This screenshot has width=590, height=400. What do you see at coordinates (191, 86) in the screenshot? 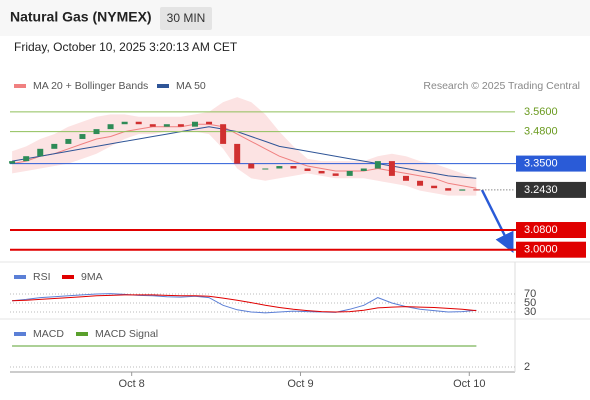
I see `legend-label: MA 50` at bounding box center [191, 86].